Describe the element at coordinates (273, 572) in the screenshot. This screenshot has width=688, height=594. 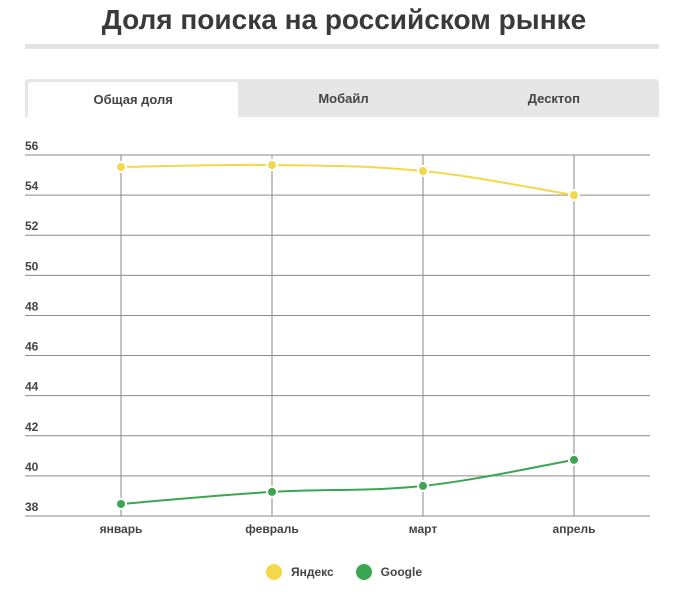
I see `legend-marker-yandex` at that location.